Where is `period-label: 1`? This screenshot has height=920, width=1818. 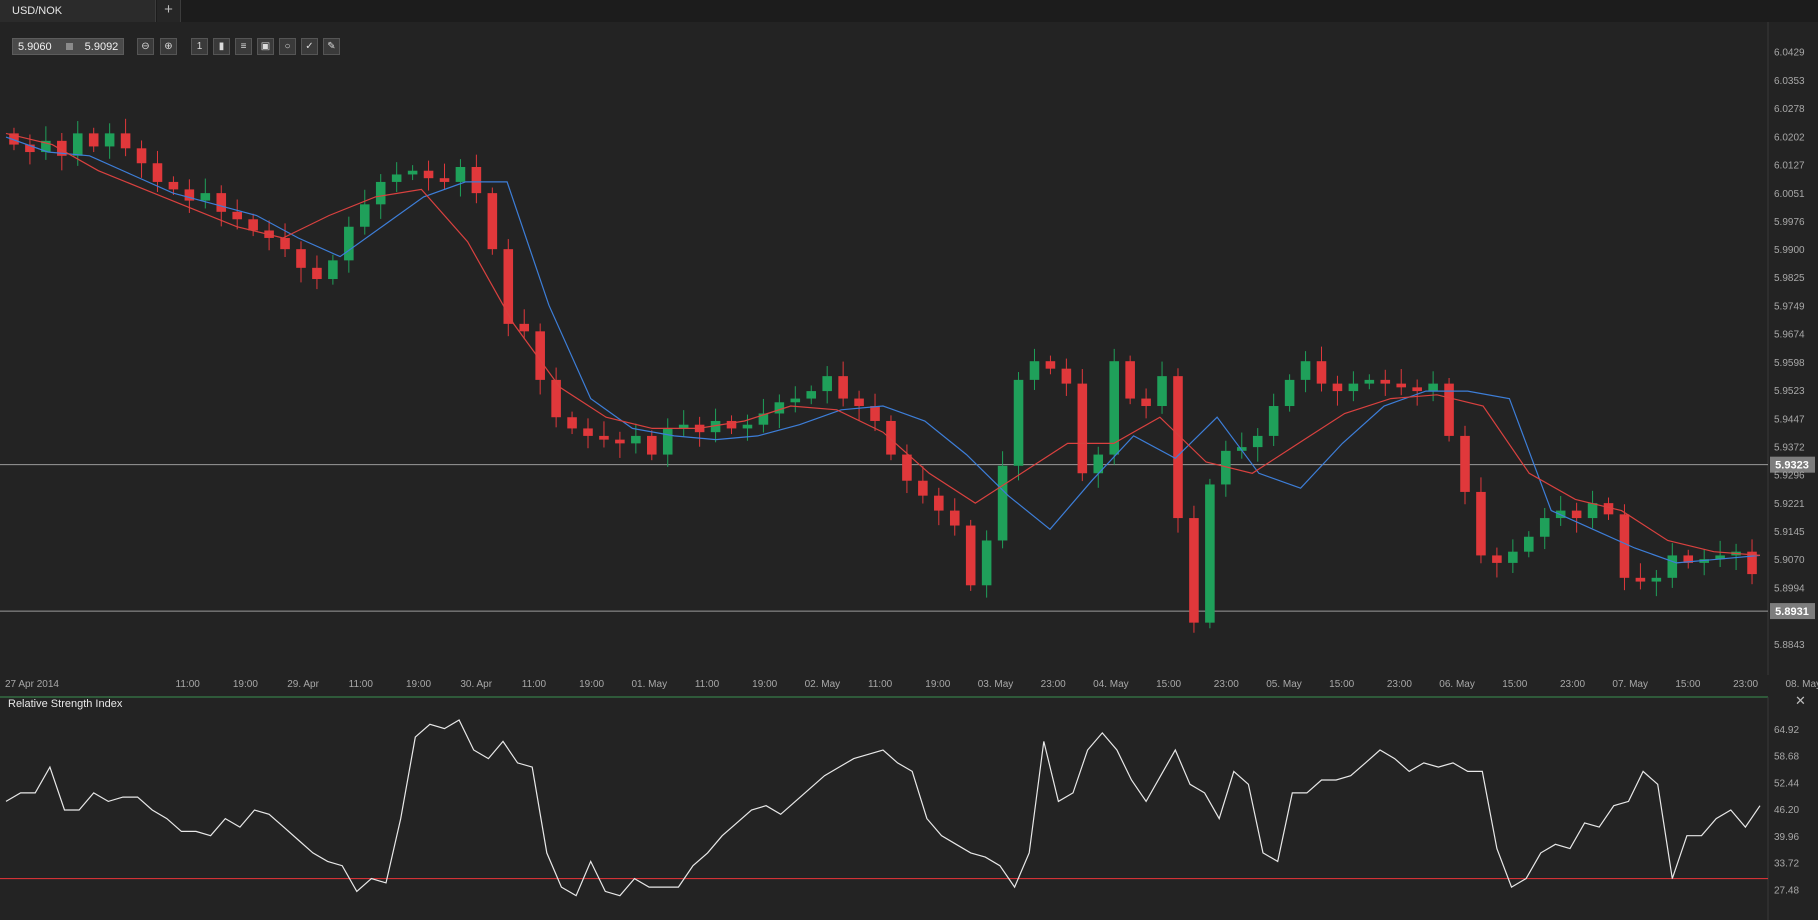 period-label: 1 is located at coordinates (199, 46).